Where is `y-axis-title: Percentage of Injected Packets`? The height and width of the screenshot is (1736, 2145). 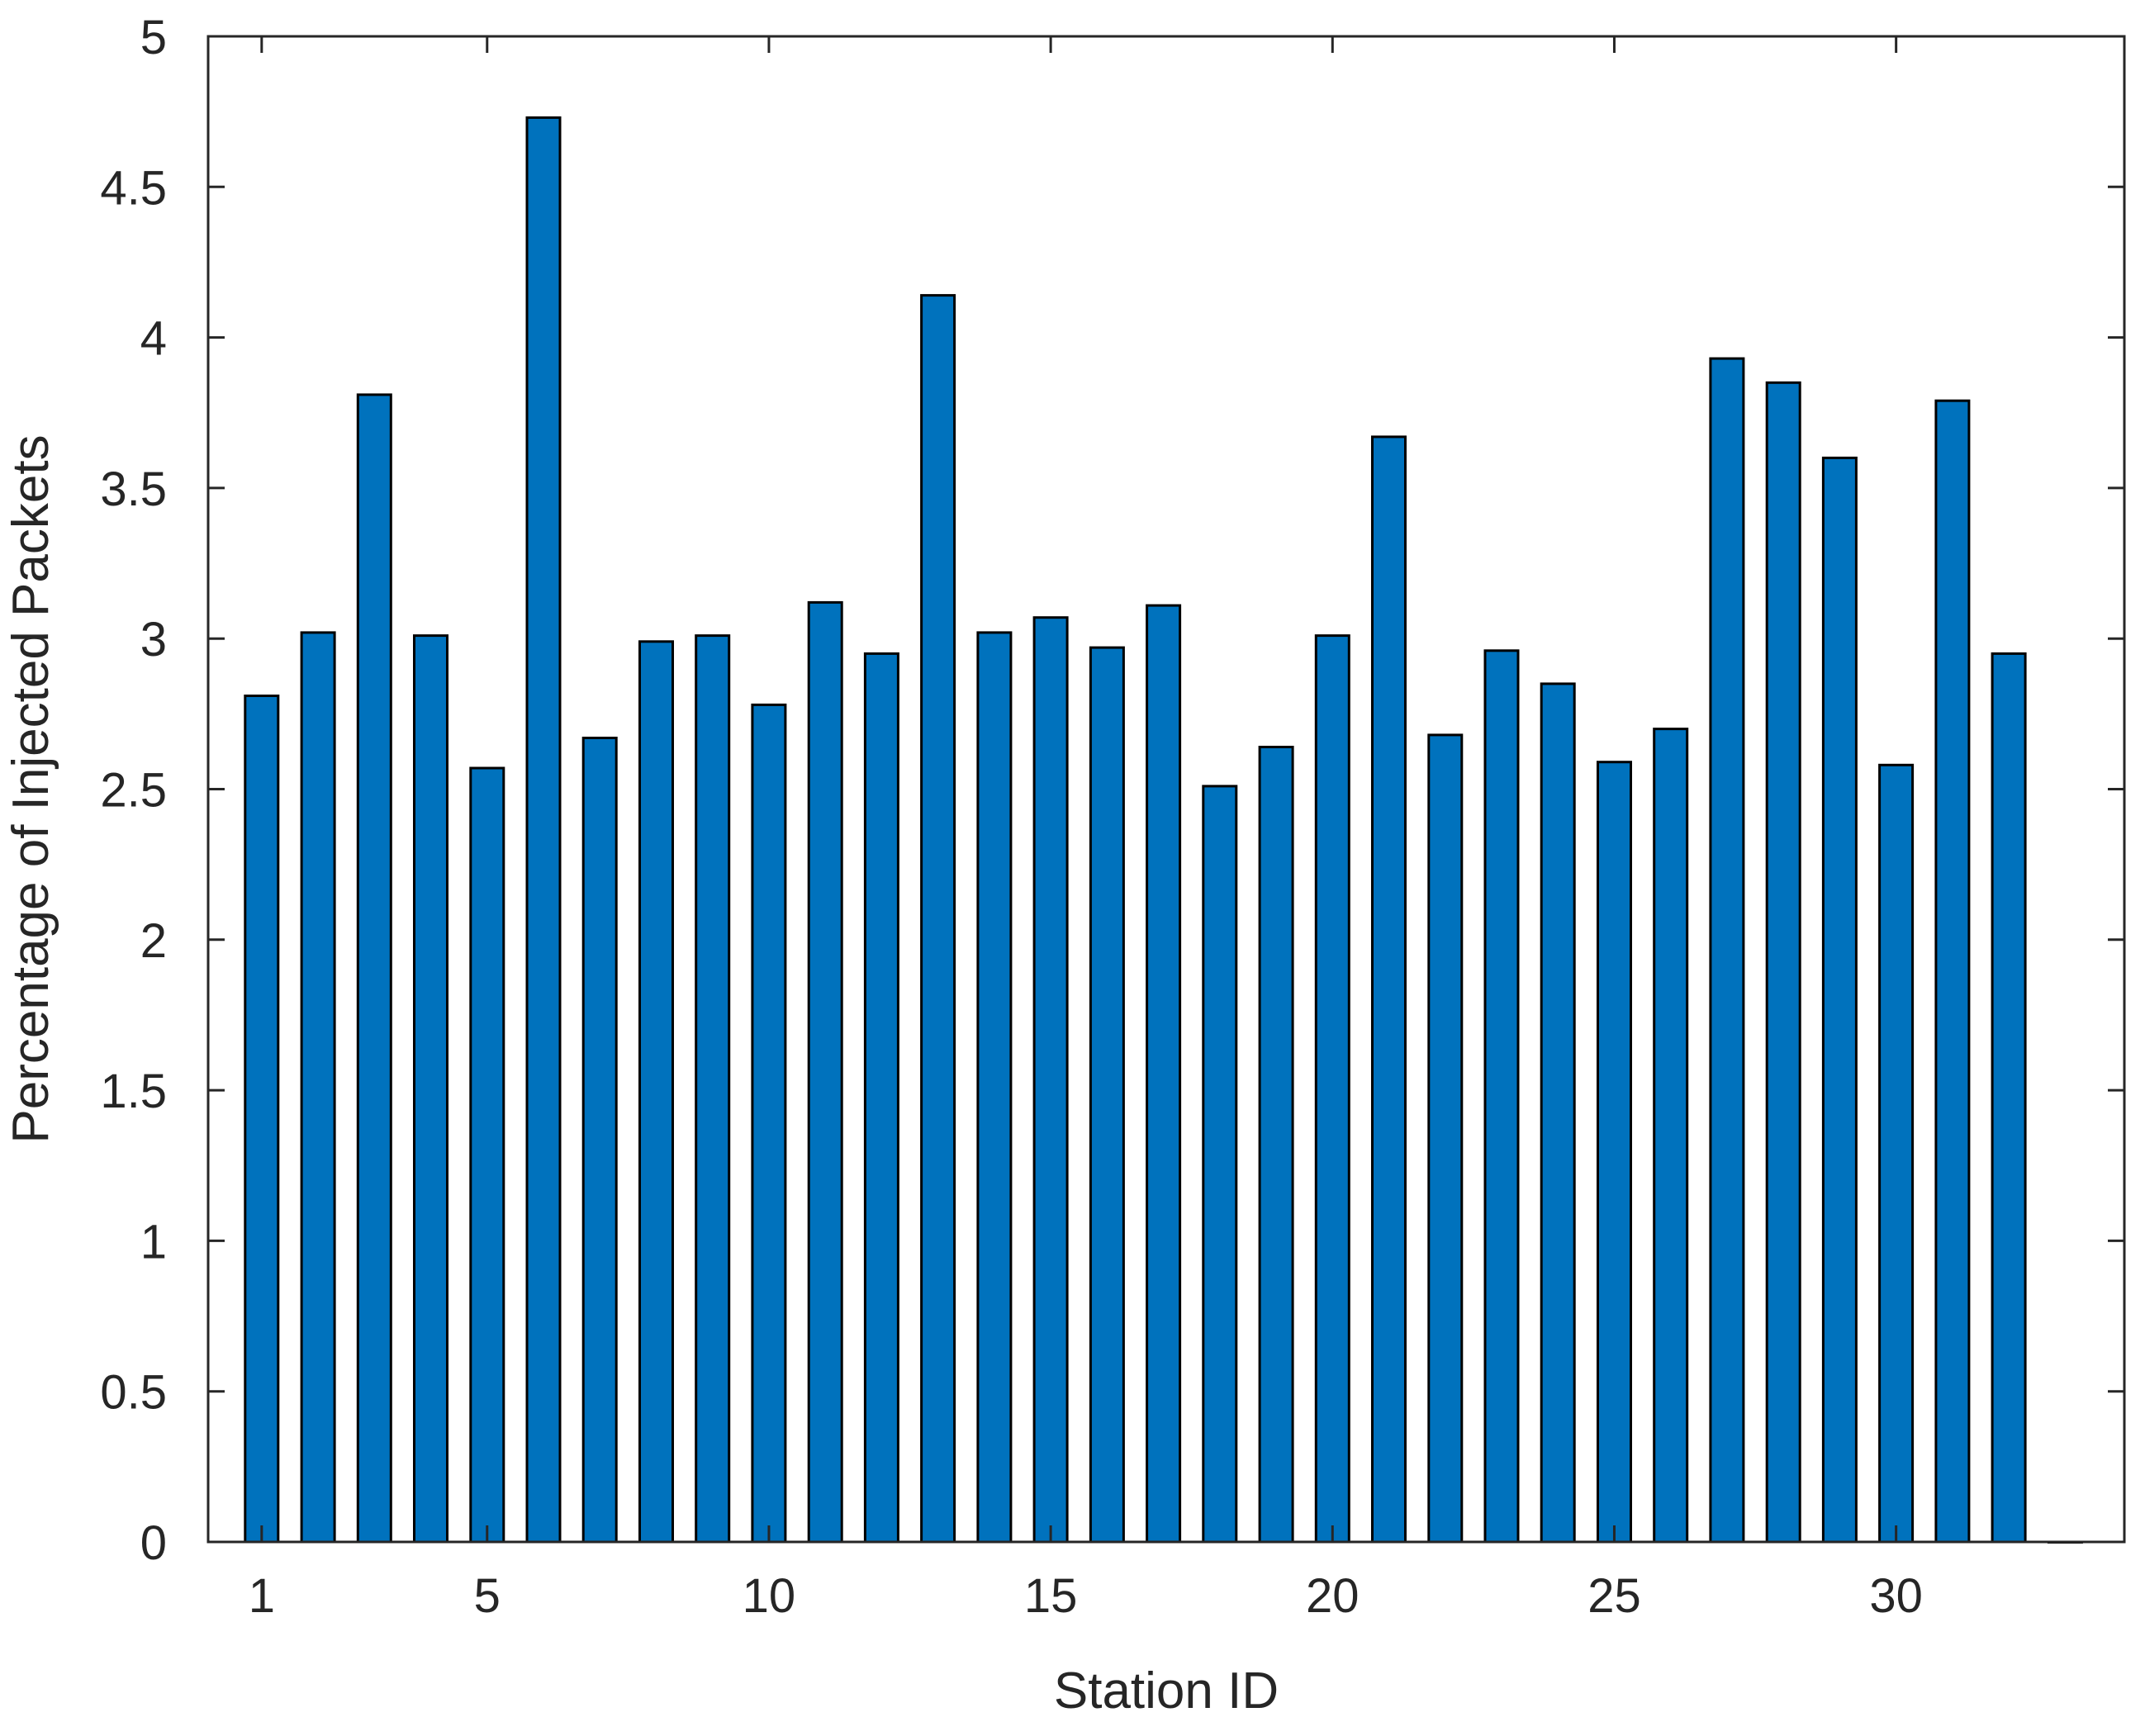
y-axis-title: Percentage of Injected Packets is located at coordinates (30, 788).